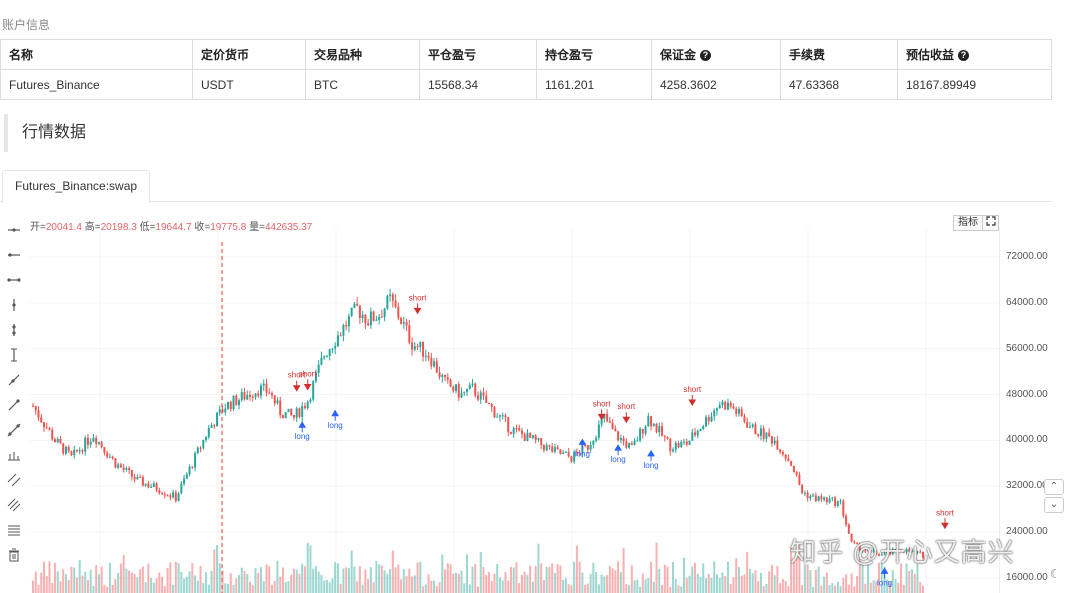  What do you see at coordinates (14, 480) in the screenshot?
I see `parallel-channel-icon` at bounding box center [14, 480].